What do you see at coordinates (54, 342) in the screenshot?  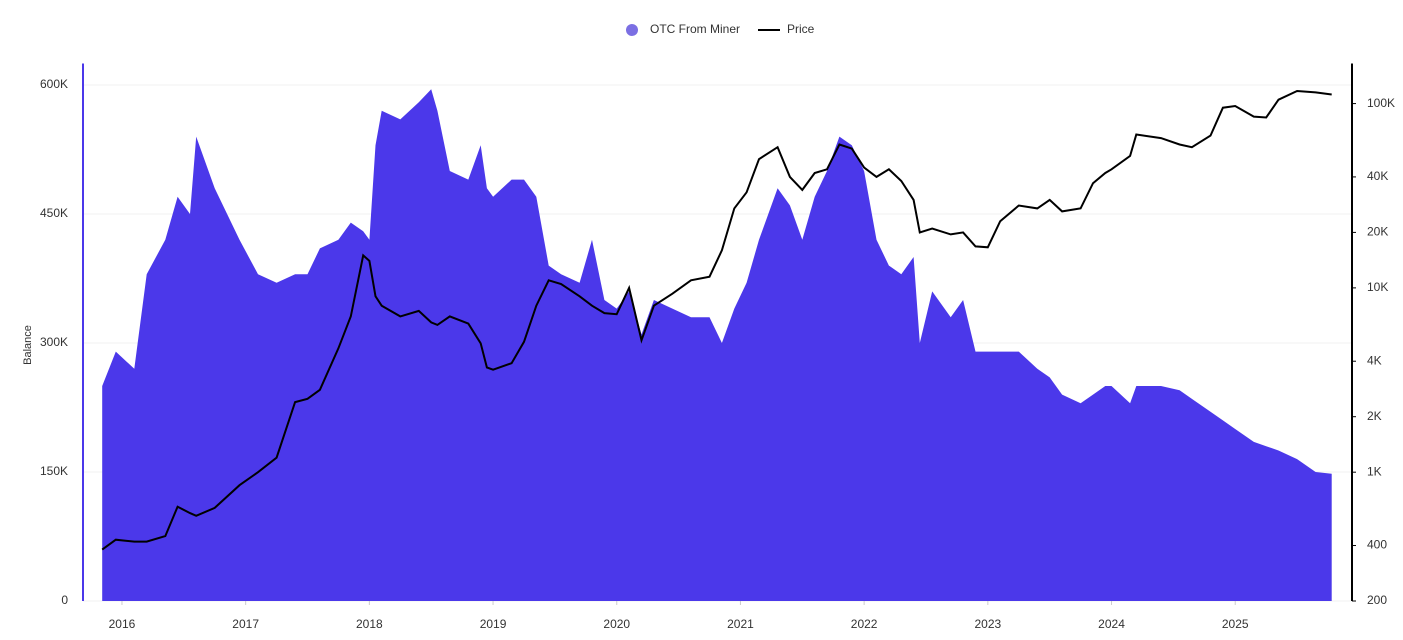 I see `y-tick-label: 300K` at bounding box center [54, 342].